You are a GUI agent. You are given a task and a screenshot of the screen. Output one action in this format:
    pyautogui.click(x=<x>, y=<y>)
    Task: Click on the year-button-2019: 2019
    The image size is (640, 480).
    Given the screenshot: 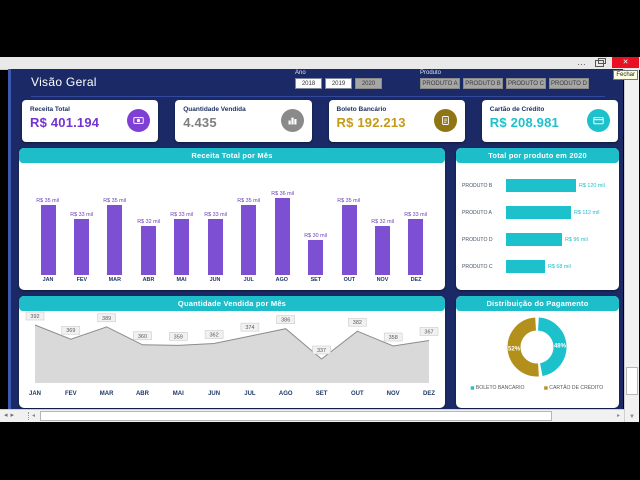 What is the action you would take?
    pyautogui.click(x=338, y=83)
    